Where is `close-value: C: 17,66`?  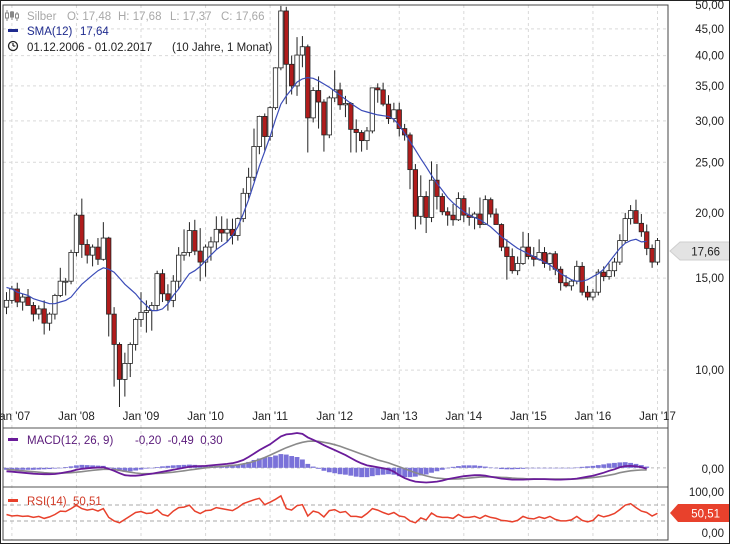
close-value: C: 17,66 is located at coordinates (242, 17).